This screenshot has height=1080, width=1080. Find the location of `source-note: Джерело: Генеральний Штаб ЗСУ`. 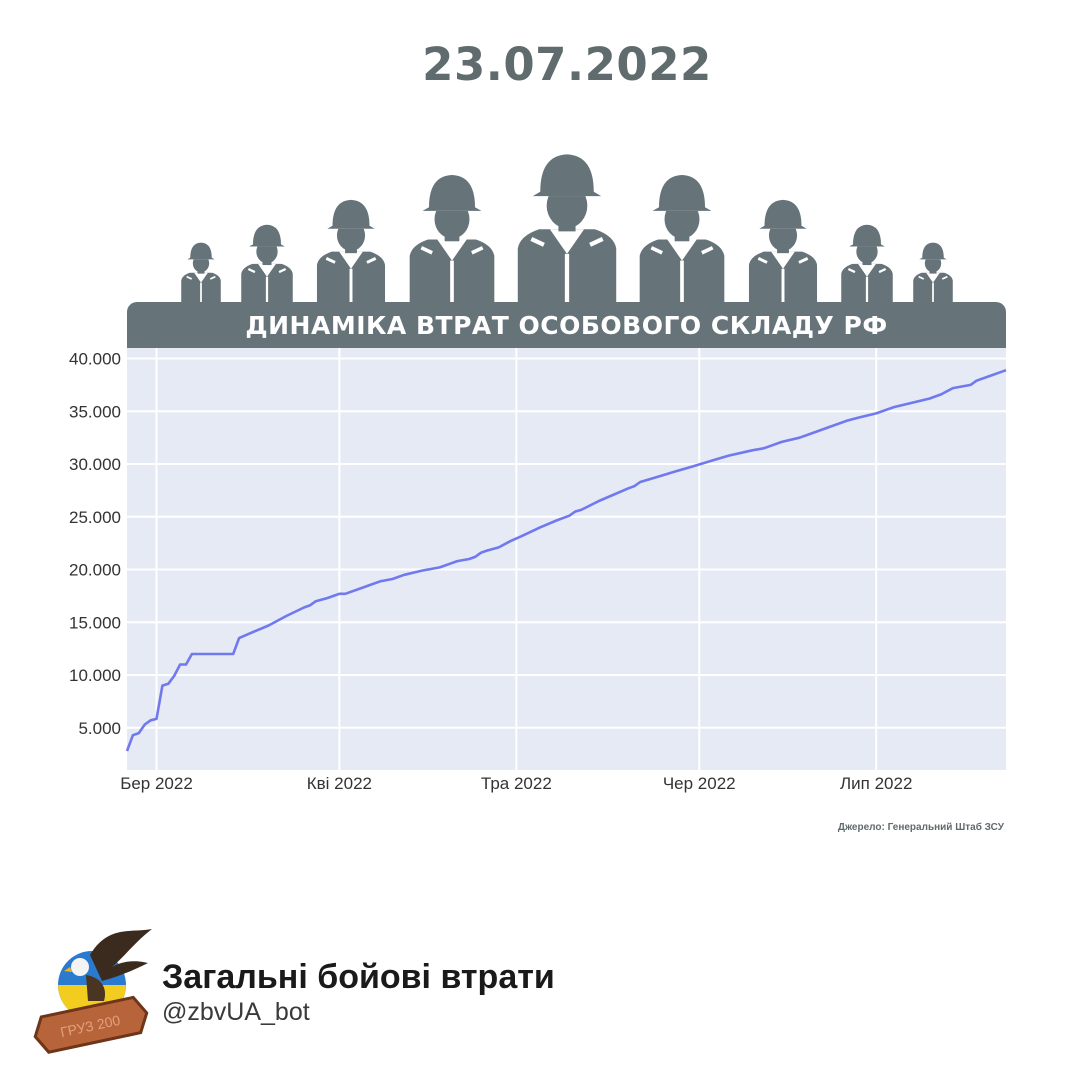

source-note: Джерело: Генеральний Штаб ЗСУ is located at coordinates (920, 827).